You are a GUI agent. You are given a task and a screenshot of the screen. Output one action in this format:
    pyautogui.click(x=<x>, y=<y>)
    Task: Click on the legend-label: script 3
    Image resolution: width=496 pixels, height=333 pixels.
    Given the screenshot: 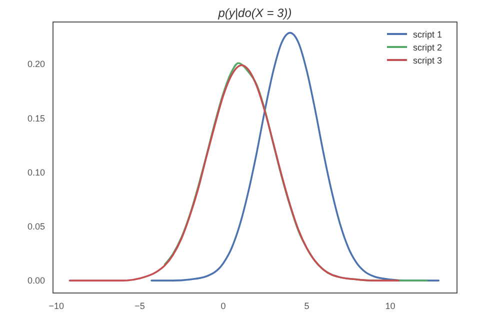 What is the action you would take?
    pyautogui.click(x=427, y=61)
    